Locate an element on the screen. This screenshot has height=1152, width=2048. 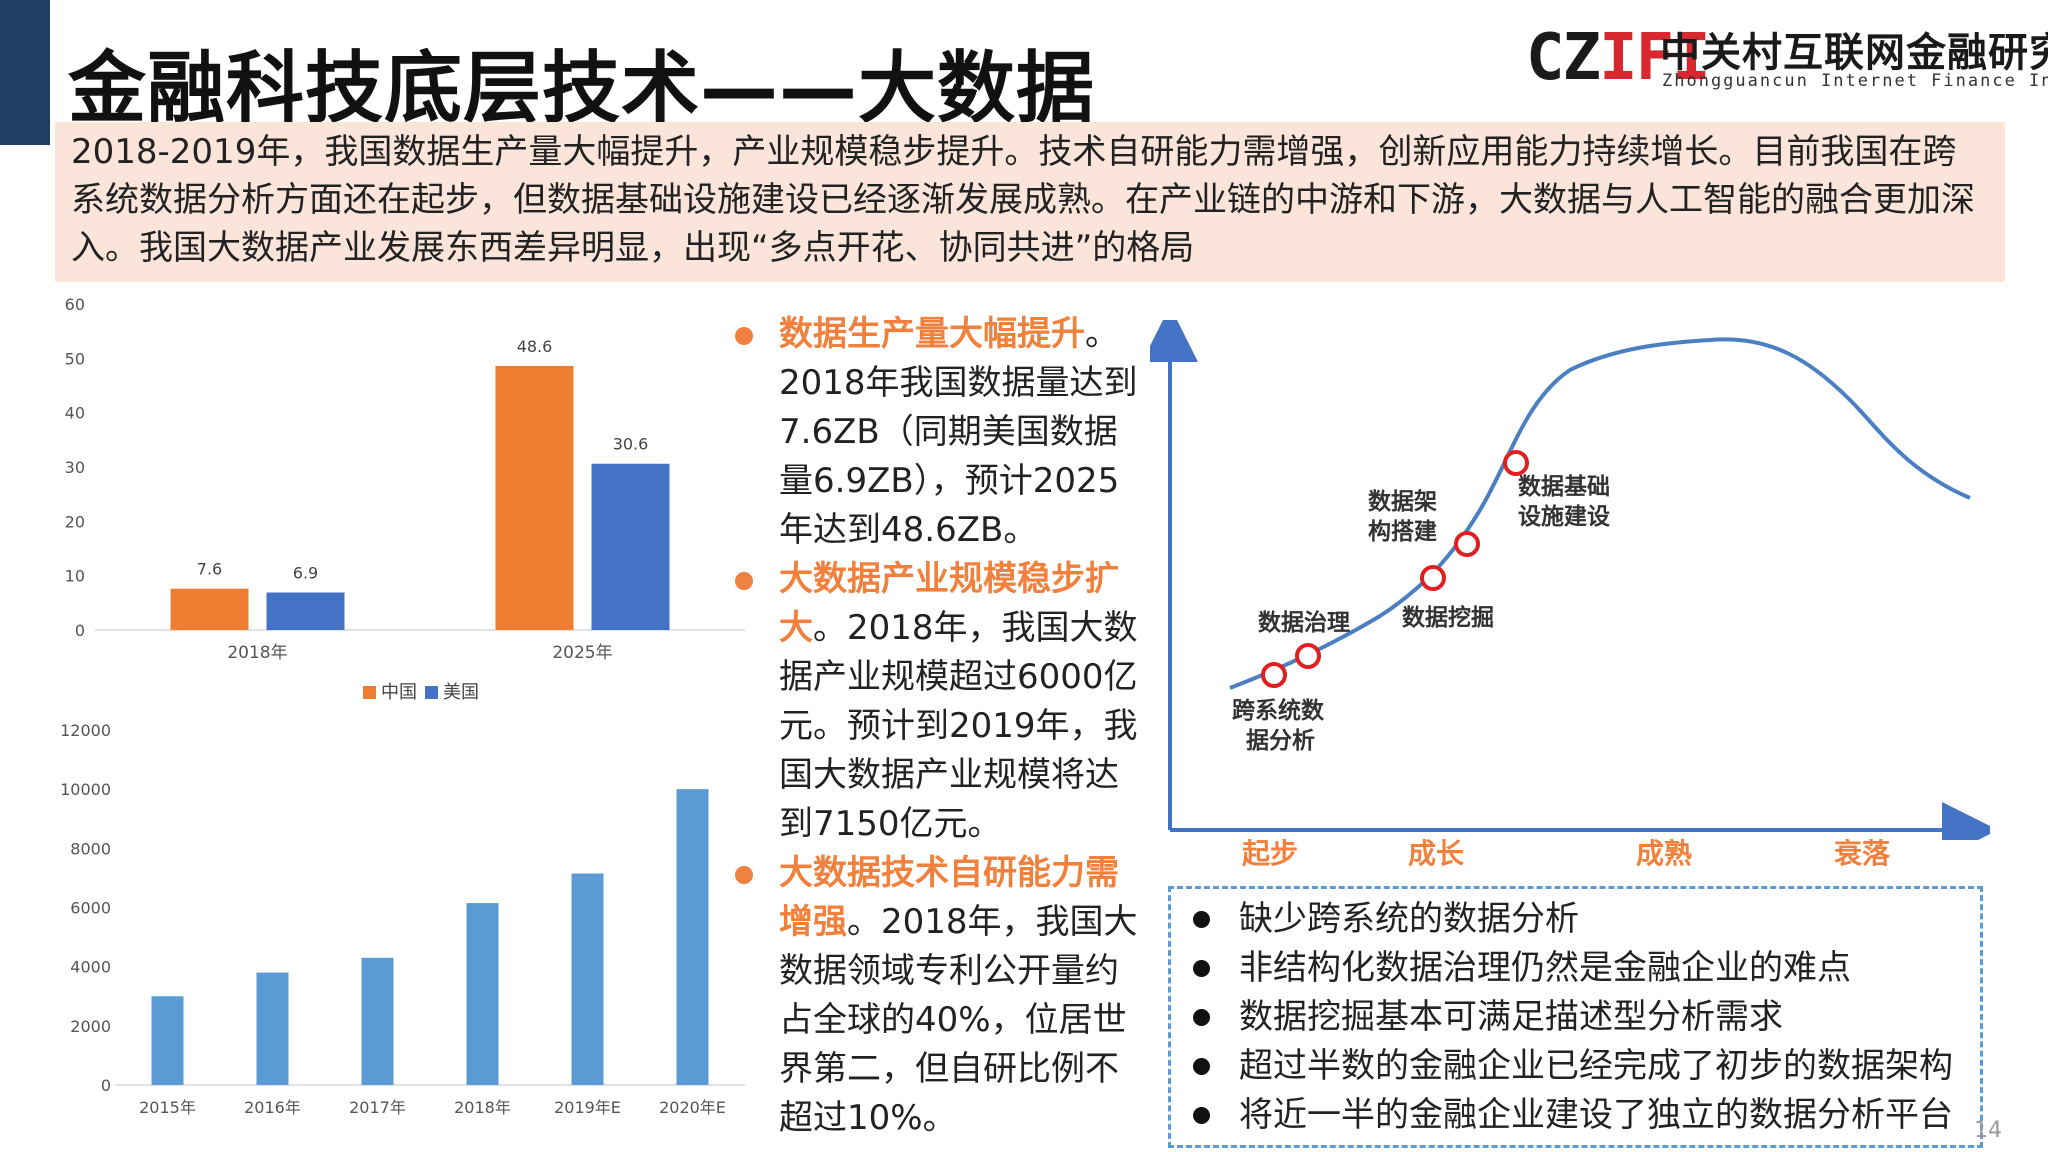
issue-item: 将近一半的金融企业建设了独立的数据分析平台 is located at coordinates (1575, 1115).